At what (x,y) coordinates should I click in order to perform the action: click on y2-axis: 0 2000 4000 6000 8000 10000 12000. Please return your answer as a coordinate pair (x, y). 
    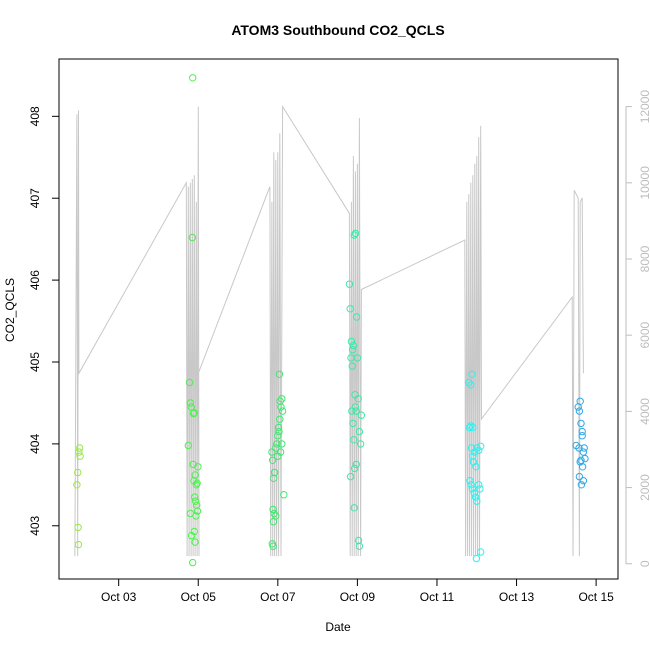
    Looking at the image, I should click on (637, 328).